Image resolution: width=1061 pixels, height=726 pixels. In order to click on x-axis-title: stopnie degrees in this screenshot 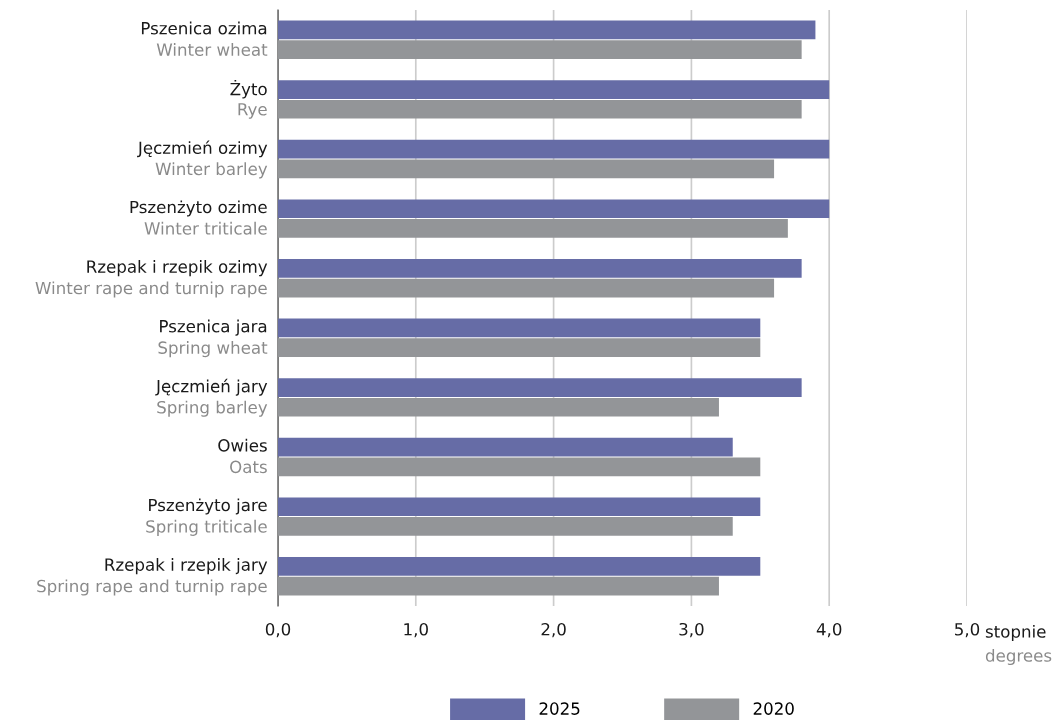, I will do `click(1018, 645)`.